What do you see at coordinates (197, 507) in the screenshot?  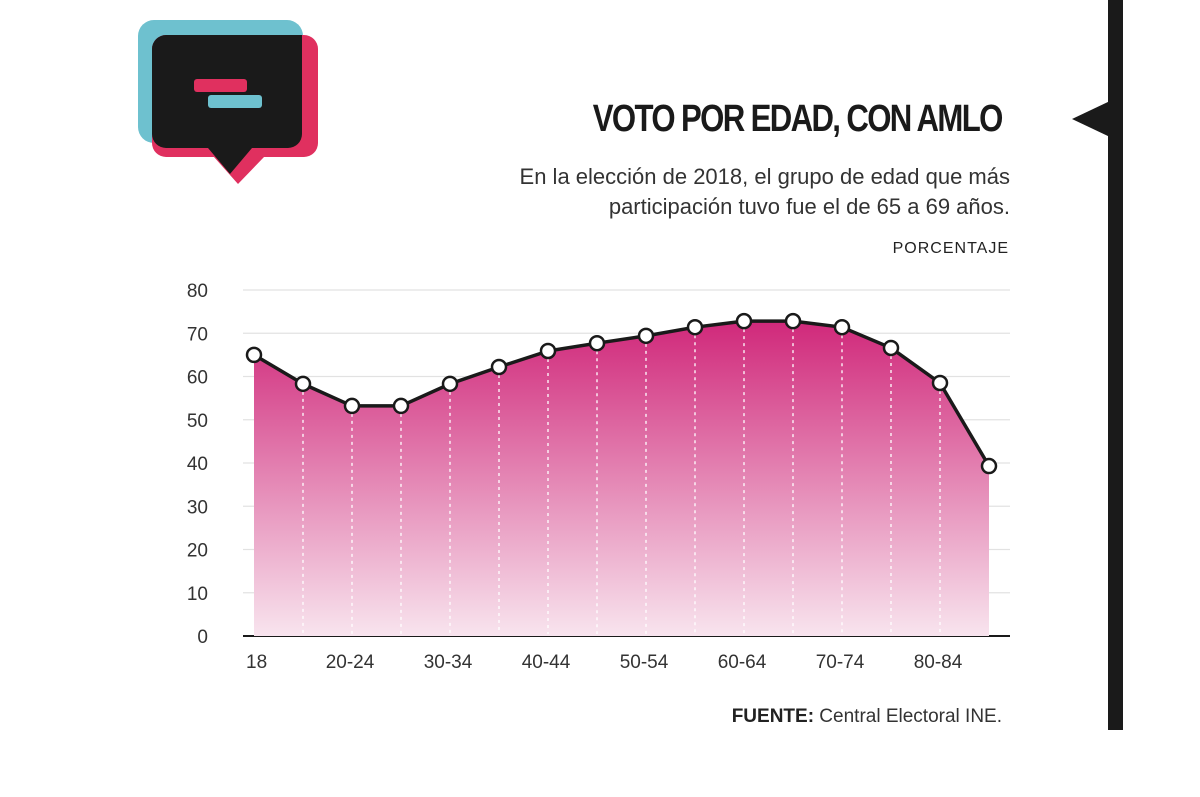 I see `y-tick-label: 30` at bounding box center [197, 507].